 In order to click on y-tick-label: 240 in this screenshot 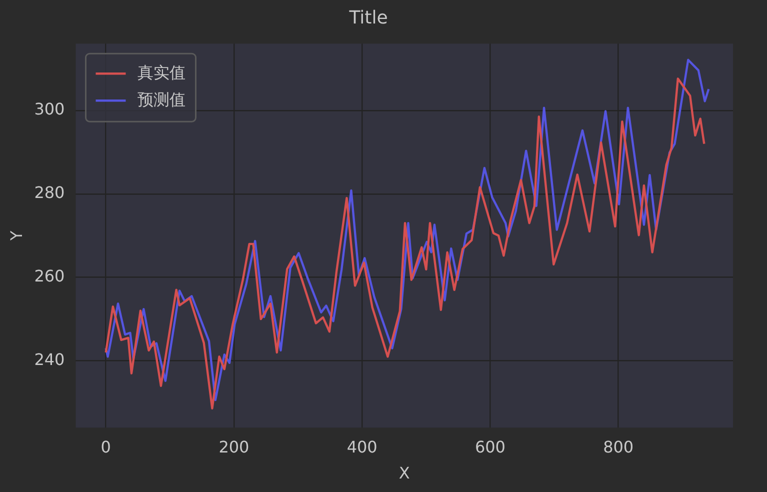, I will do `click(49, 359)`.